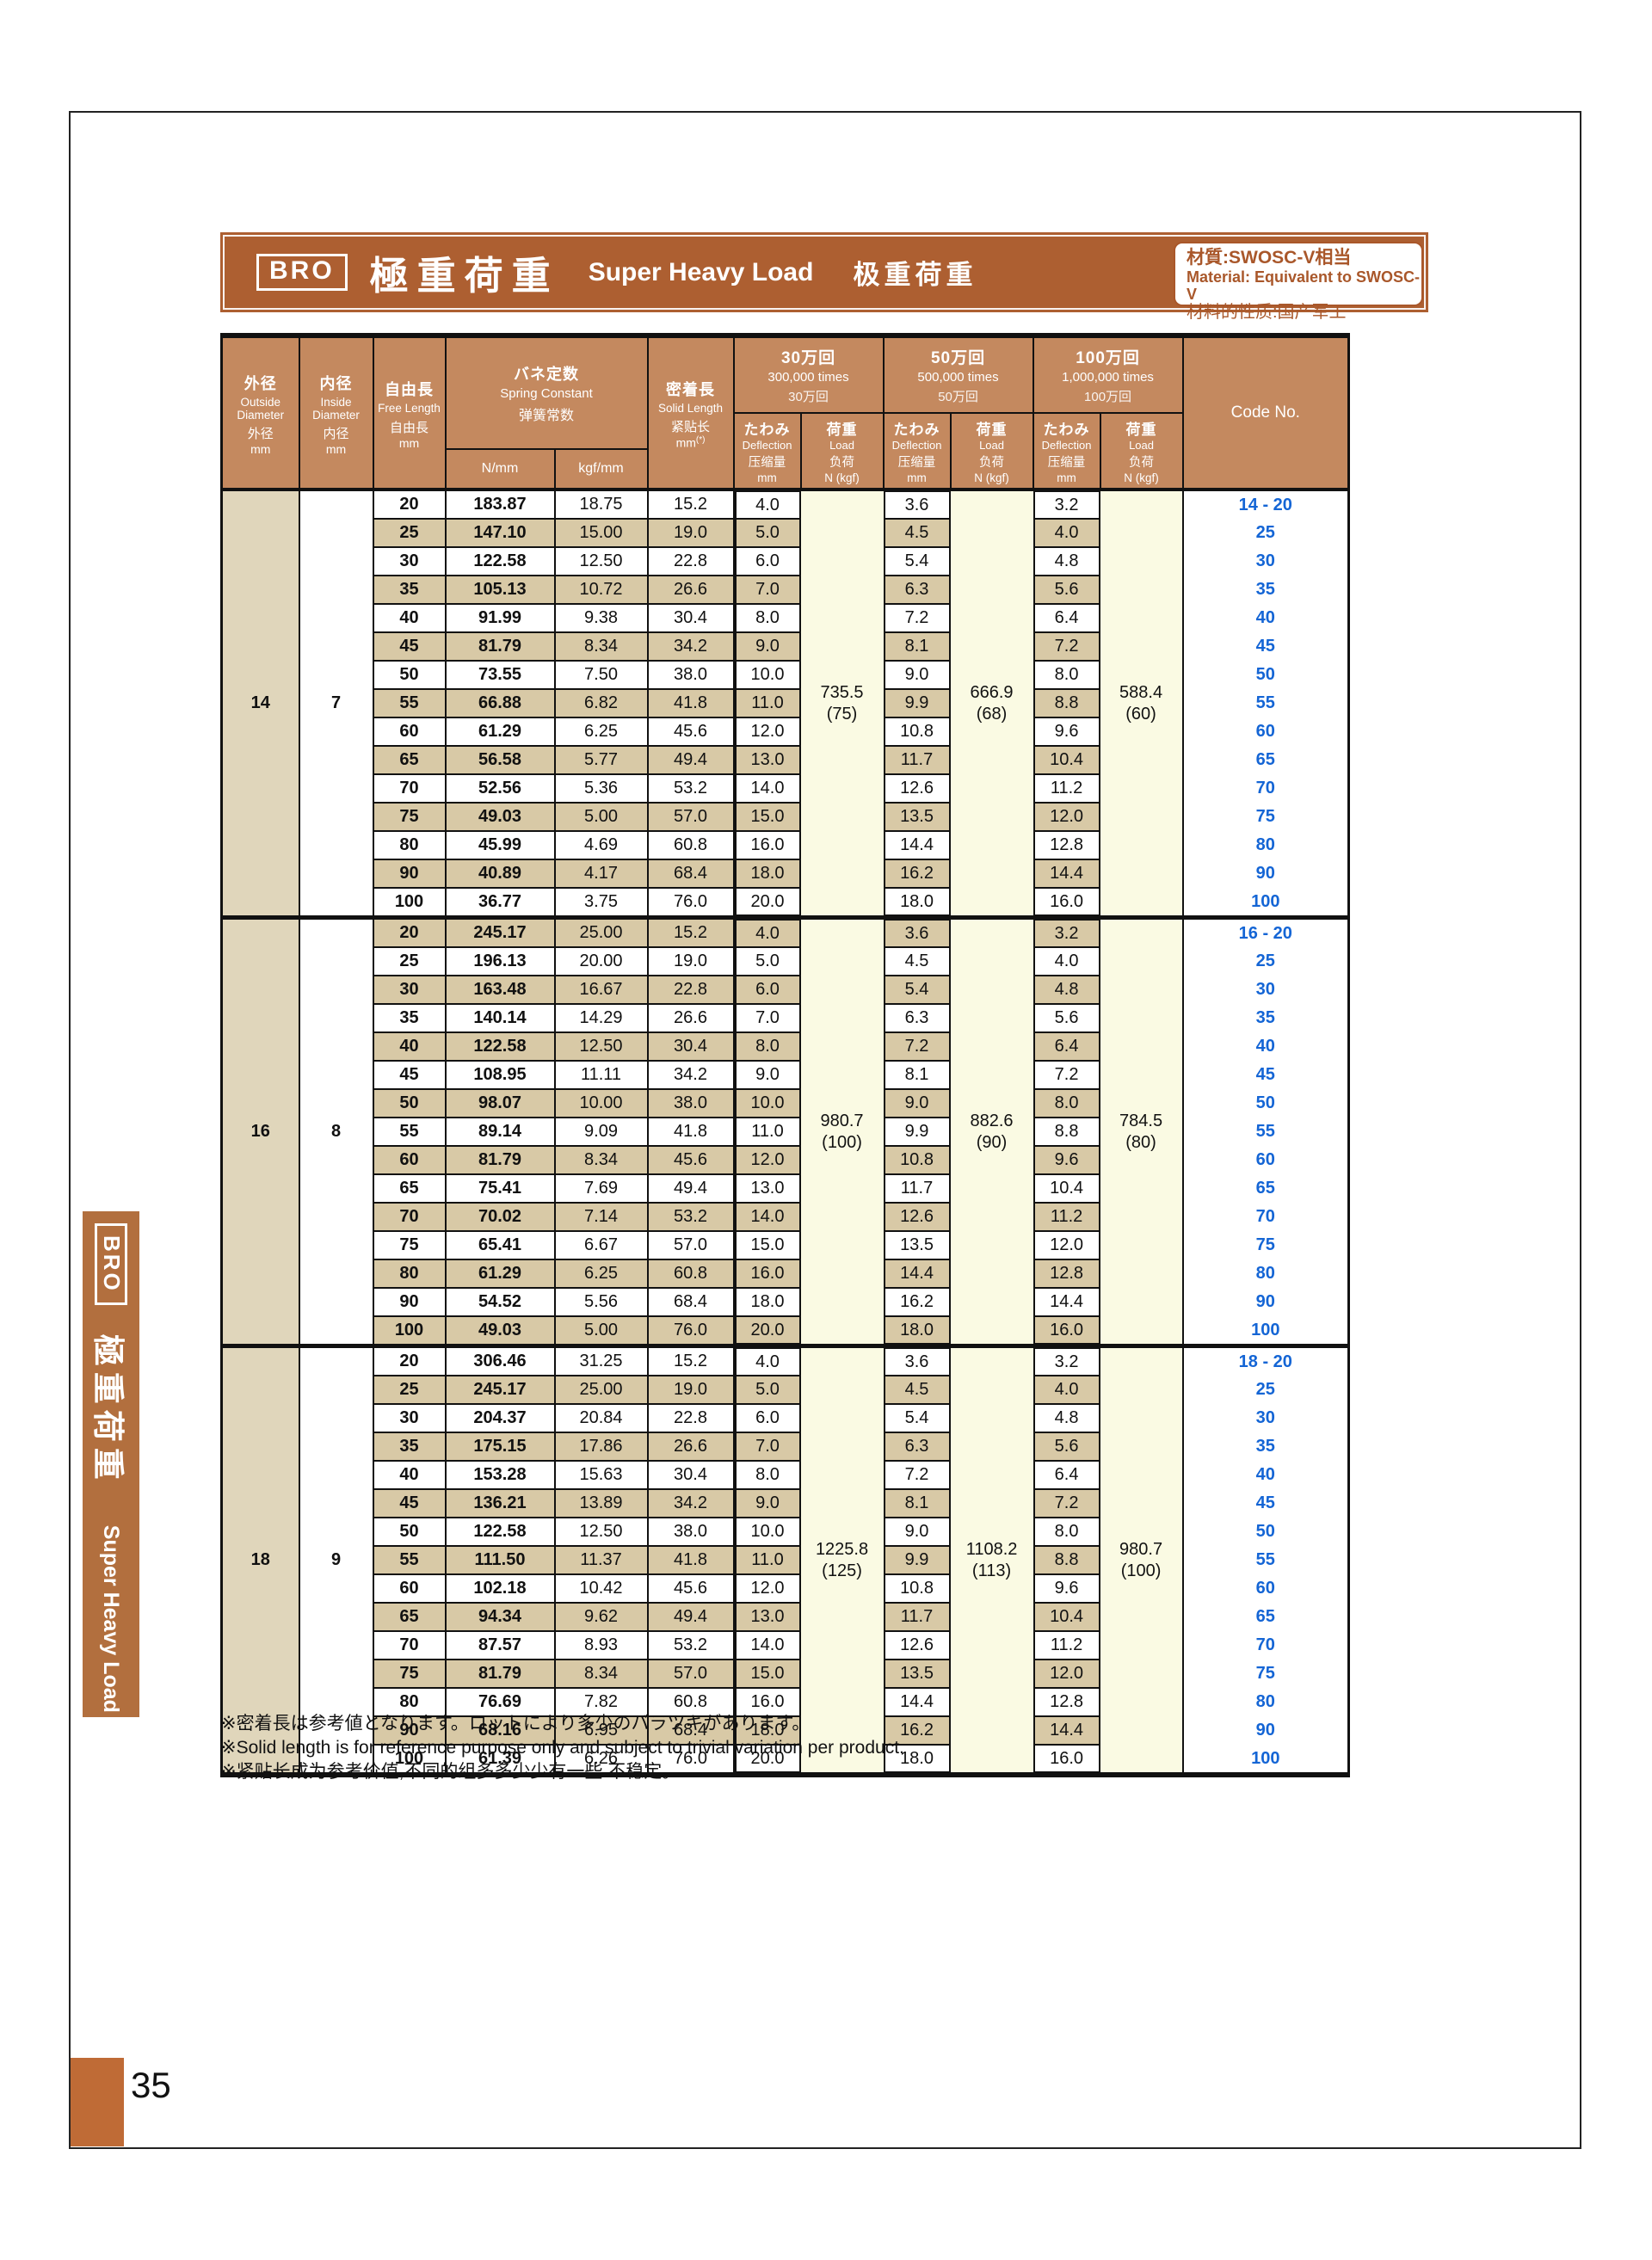 This screenshot has height=2260, width=1652. I want to click on table-row: 45 81.79 8.34 34.2 9.0 8.1 7.2 45, so click(785, 646).